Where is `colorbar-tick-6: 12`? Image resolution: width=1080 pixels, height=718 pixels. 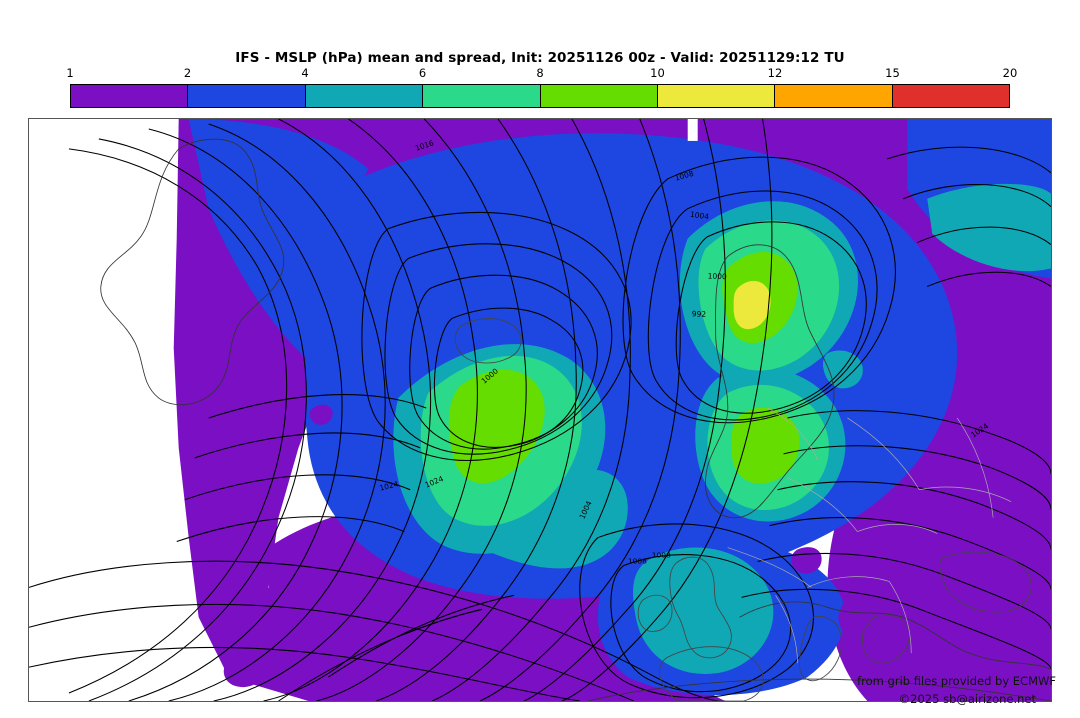 colorbar-tick-6: 12 is located at coordinates (775, 73).